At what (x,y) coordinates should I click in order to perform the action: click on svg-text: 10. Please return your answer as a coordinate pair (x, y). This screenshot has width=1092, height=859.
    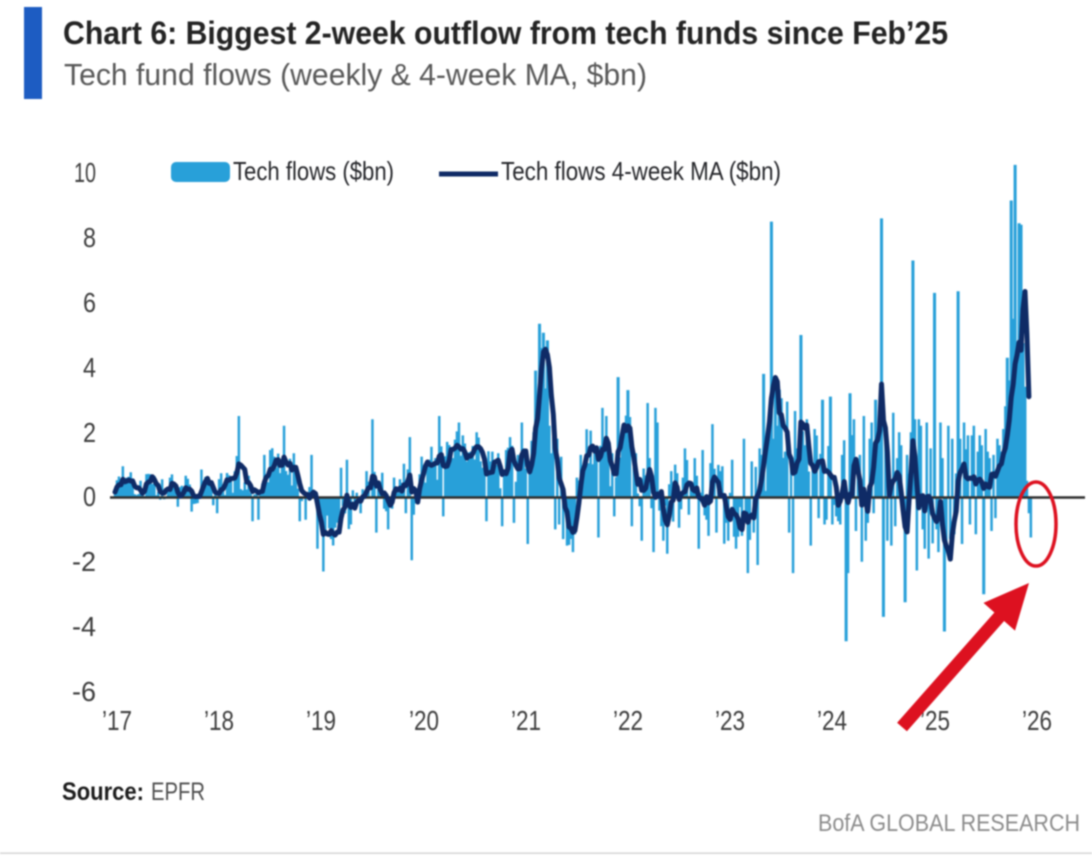
    Looking at the image, I should click on (85, 172).